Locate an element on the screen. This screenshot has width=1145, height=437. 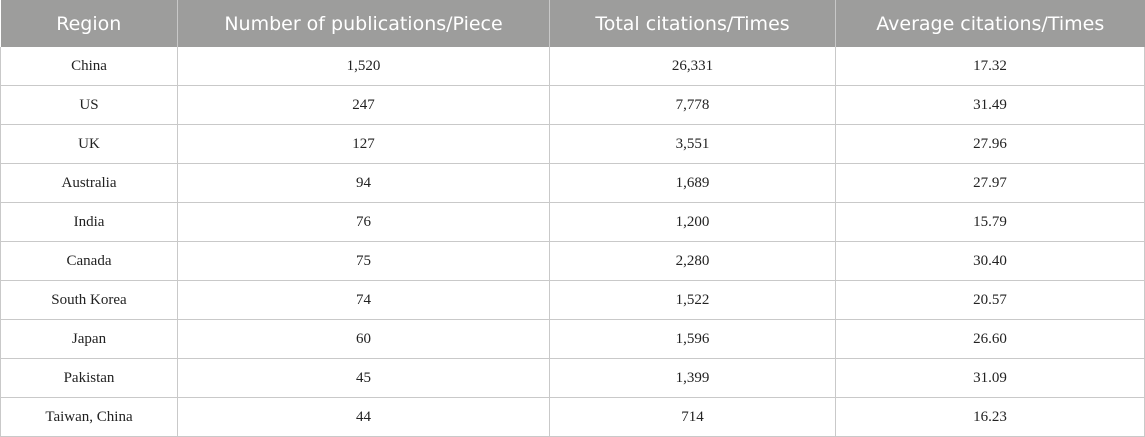
cell-publications: 127 is located at coordinates (363, 144).